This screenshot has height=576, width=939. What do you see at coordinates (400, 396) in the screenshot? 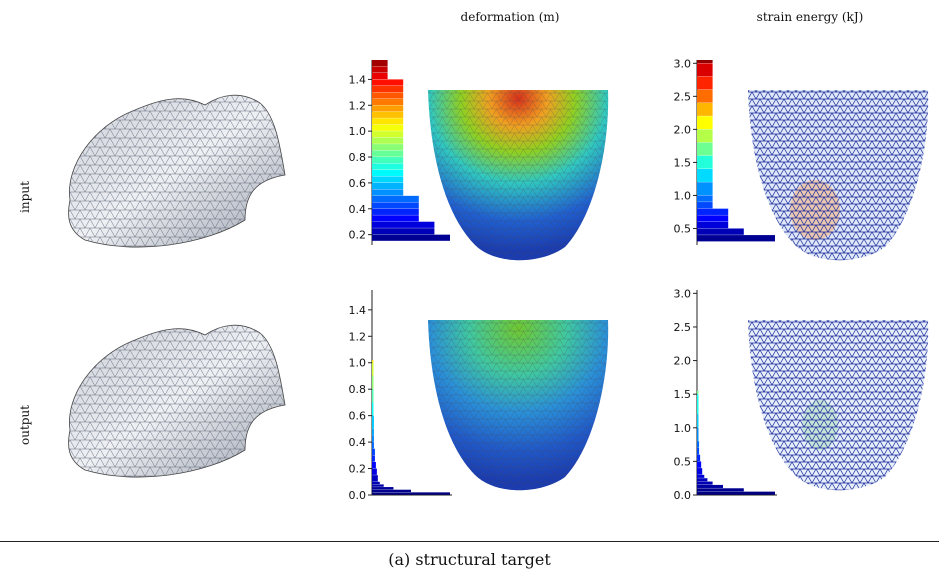
I see `output-deformation-histogram: 0.0 0.2 0.4 0.6 0.8 1.0 1.2 1.4` at bounding box center [400, 396].